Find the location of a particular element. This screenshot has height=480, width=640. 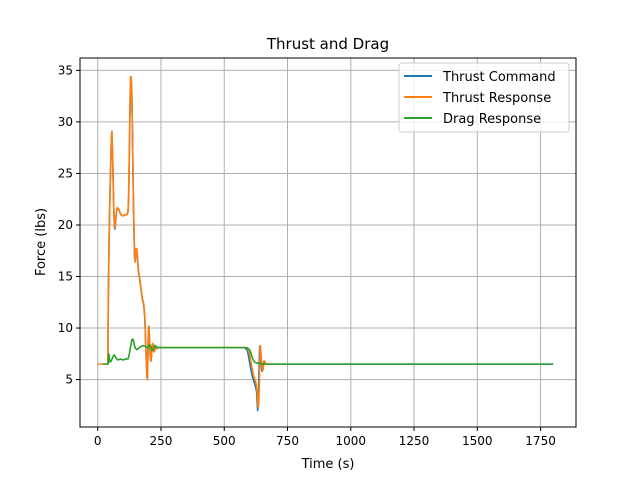

x-axis-label: Time (s) is located at coordinates (328, 464).